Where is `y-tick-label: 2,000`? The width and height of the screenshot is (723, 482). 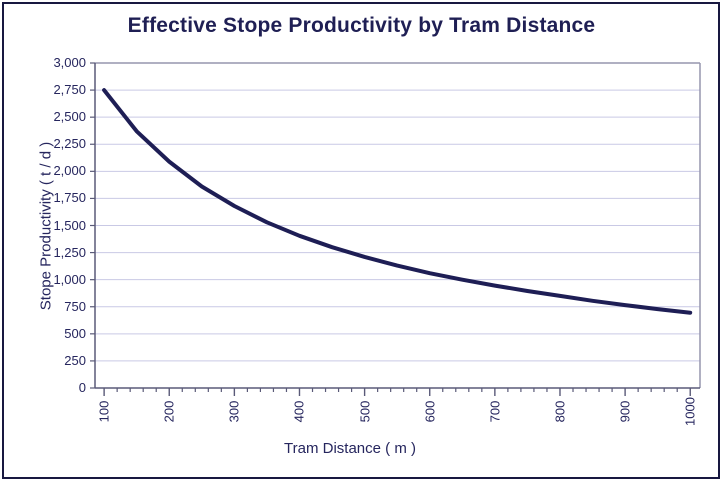
y-tick-label: 2,000 is located at coordinates (69, 171).